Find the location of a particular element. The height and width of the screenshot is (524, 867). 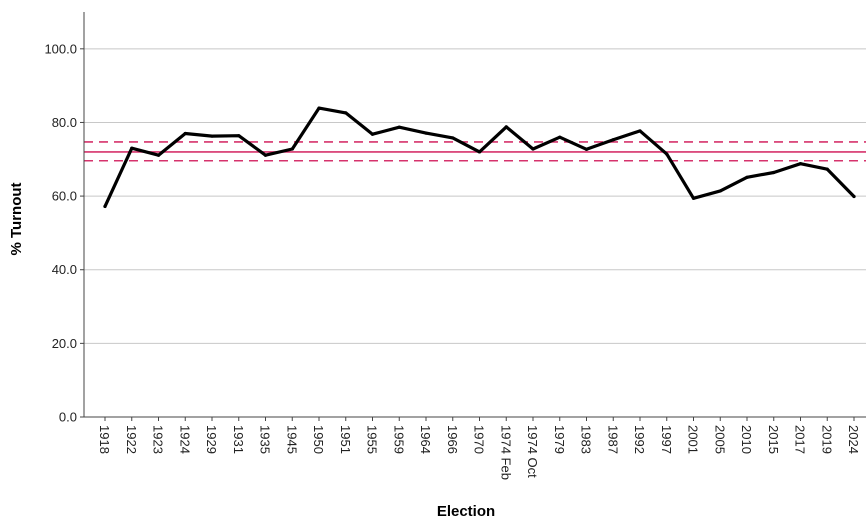

y-tick-label: 40.0 is located at coordinates (64, 269).